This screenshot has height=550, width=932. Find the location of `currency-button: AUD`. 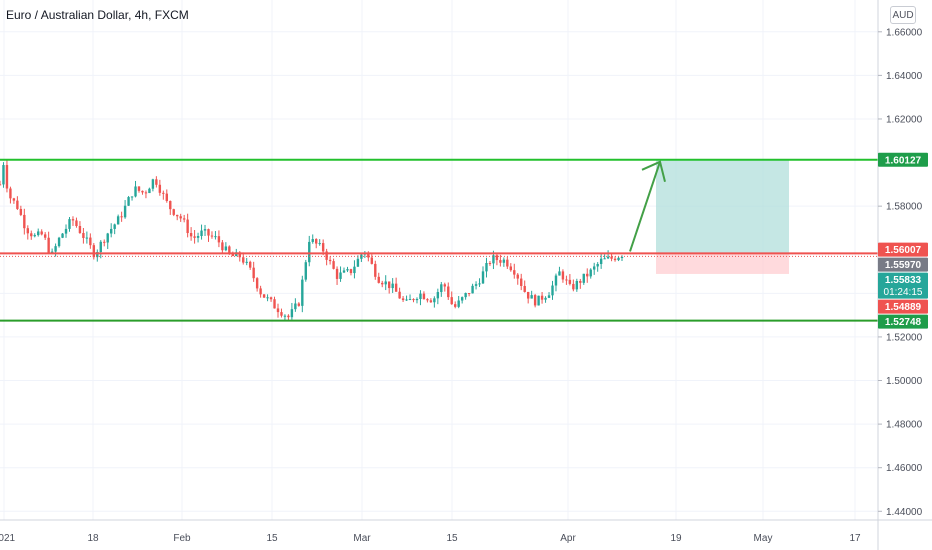

currency-button: AUD is located at coordinates (903, 15).